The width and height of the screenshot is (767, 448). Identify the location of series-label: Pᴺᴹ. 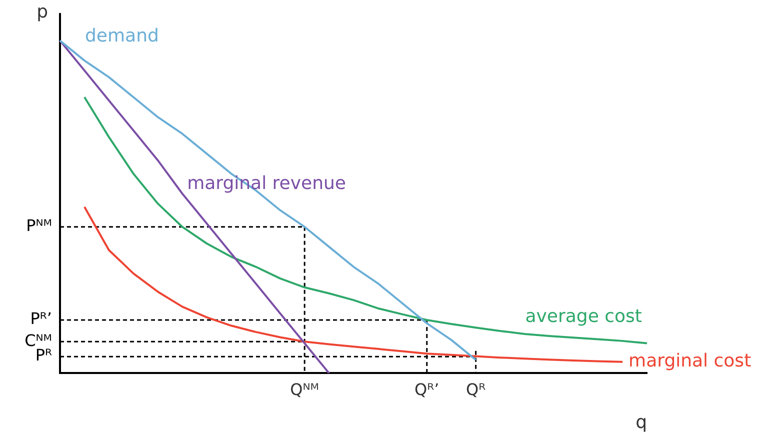
(39, 226).